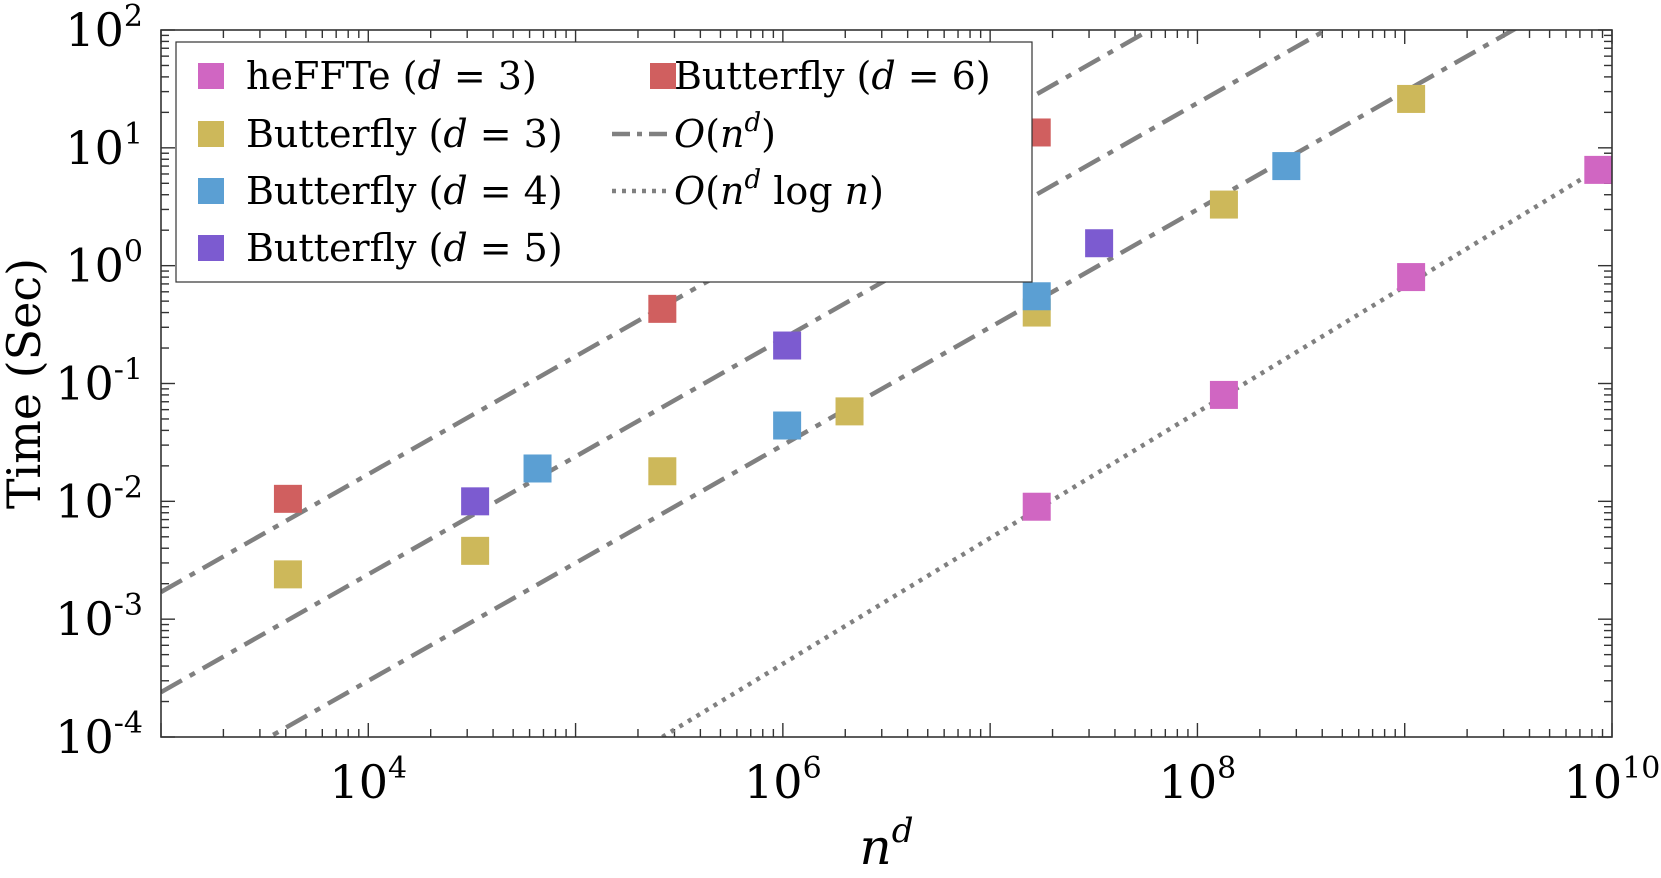  Describe the element at coordinates (812, 768) in the screenshot. I see `x-tick-exponent: 6` at that location.